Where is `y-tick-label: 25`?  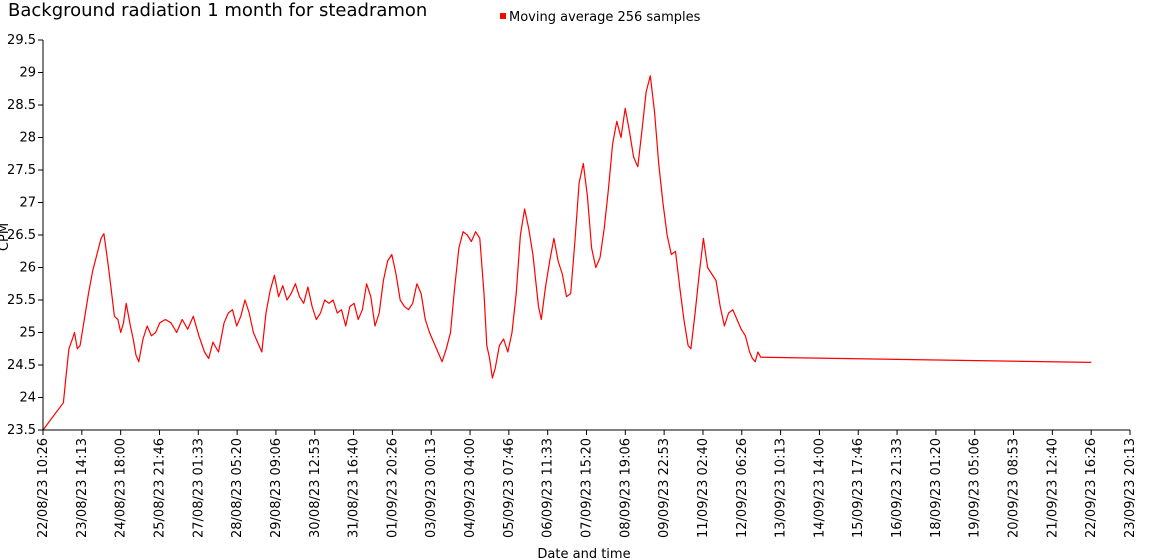 y-tick-label: 25 is located at coordinates (27, 333).